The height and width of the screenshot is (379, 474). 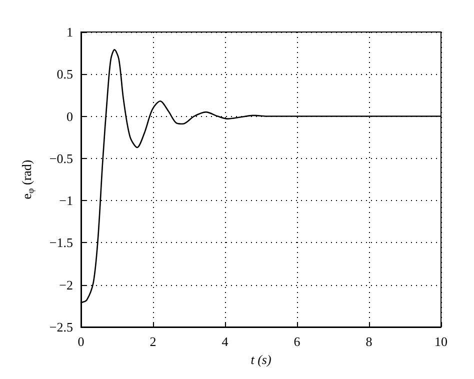 What do you see at coordinates (81, 341) in the screenshot?
I see `x-tick-label: 0` at bounding box center [81, 341].